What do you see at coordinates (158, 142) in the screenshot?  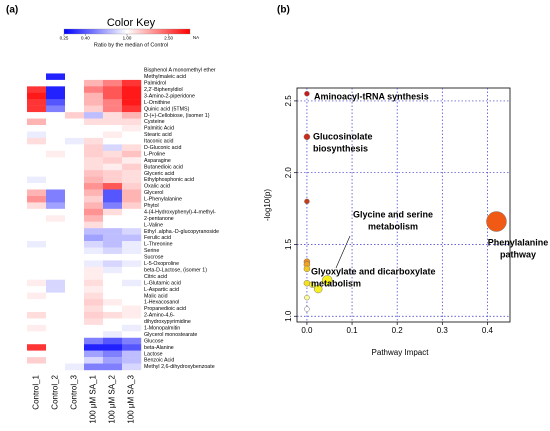 I see `row-label: Itaconic acid` at bounding box center [158, 142].